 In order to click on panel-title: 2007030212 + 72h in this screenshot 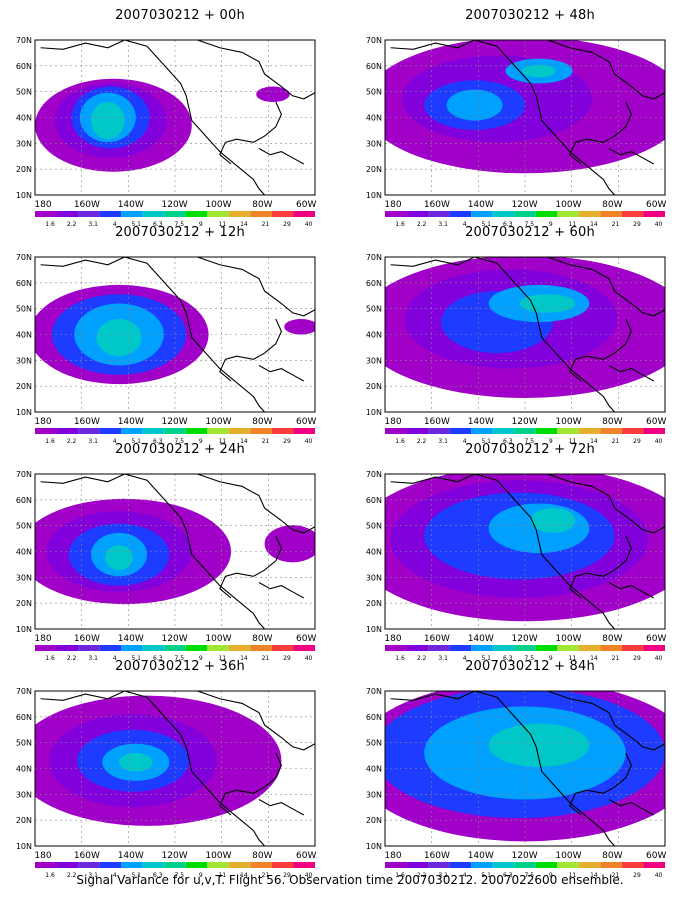, I will do `click(530, 449)`.